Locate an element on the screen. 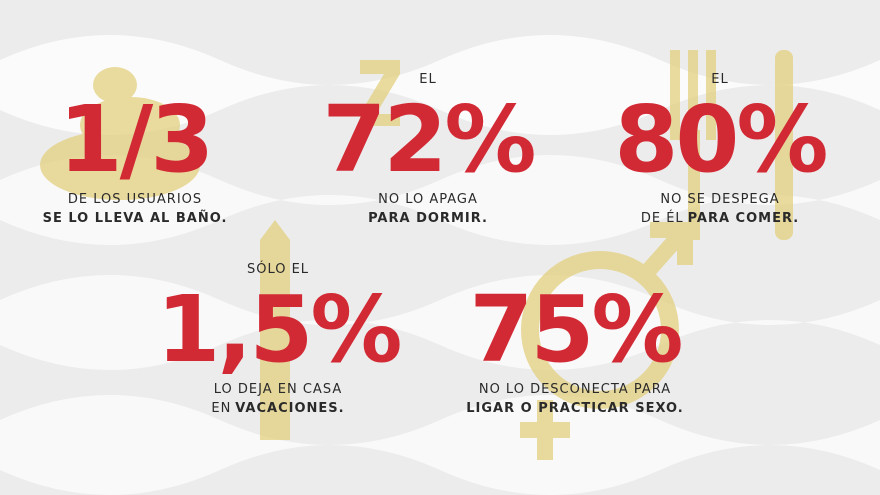 The width and height of the screenshot is (880, 495). stat-line: NO LO APAGA is located at coordinates (427, 199).